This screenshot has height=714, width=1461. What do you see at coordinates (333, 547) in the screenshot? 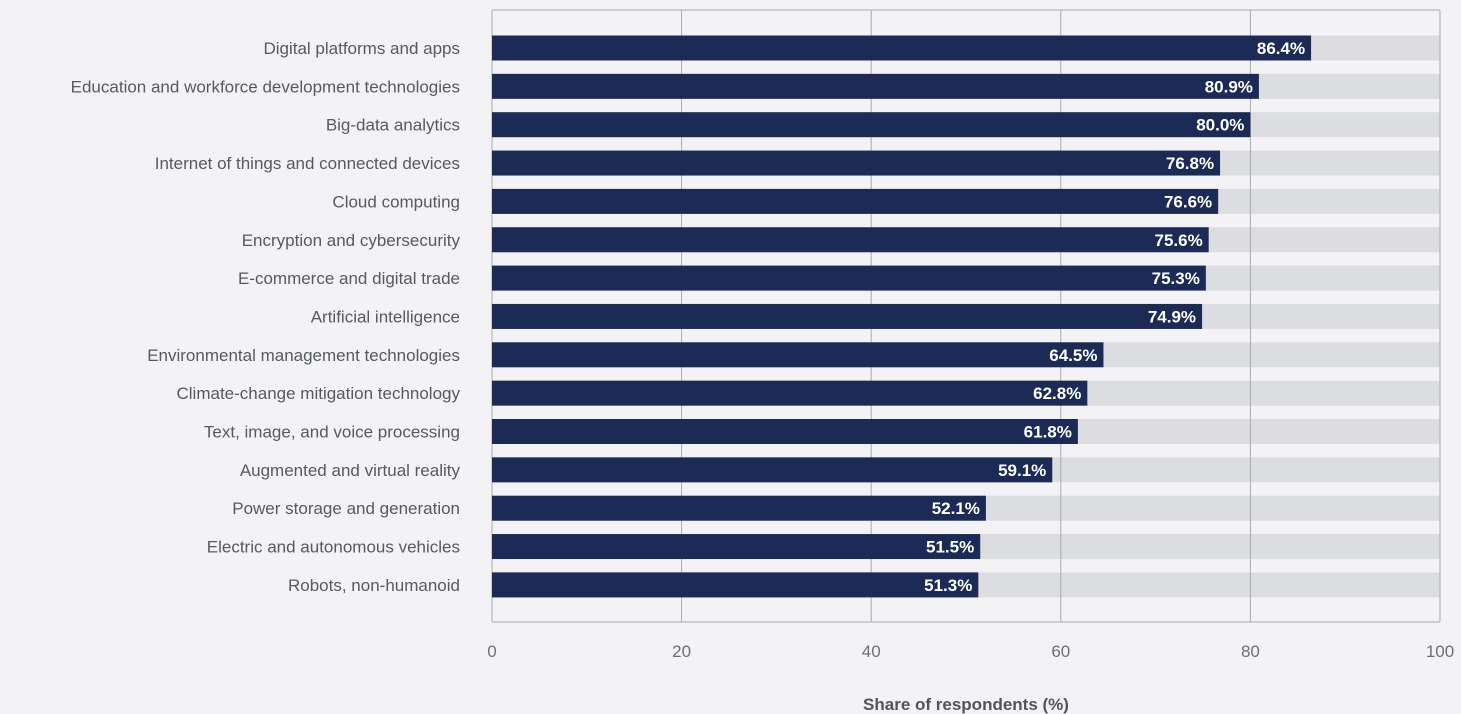
I see `category-label: Electric and autonomous vehicles` at bounding box center [333, 547].